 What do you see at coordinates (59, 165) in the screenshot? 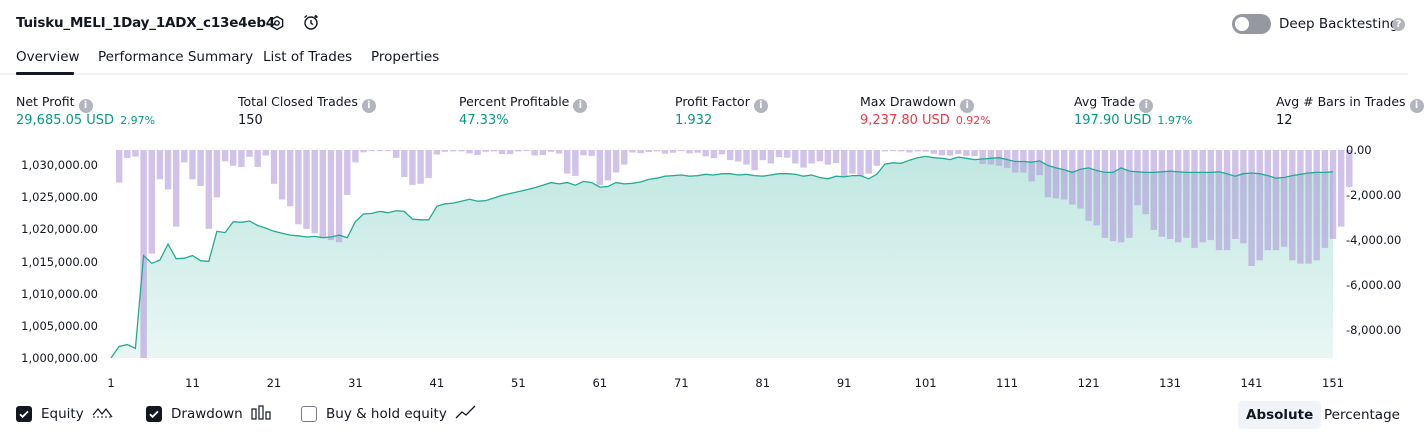
I see `equity-axis-tick: 1,030,000.00` at bounding box center [59, 165].